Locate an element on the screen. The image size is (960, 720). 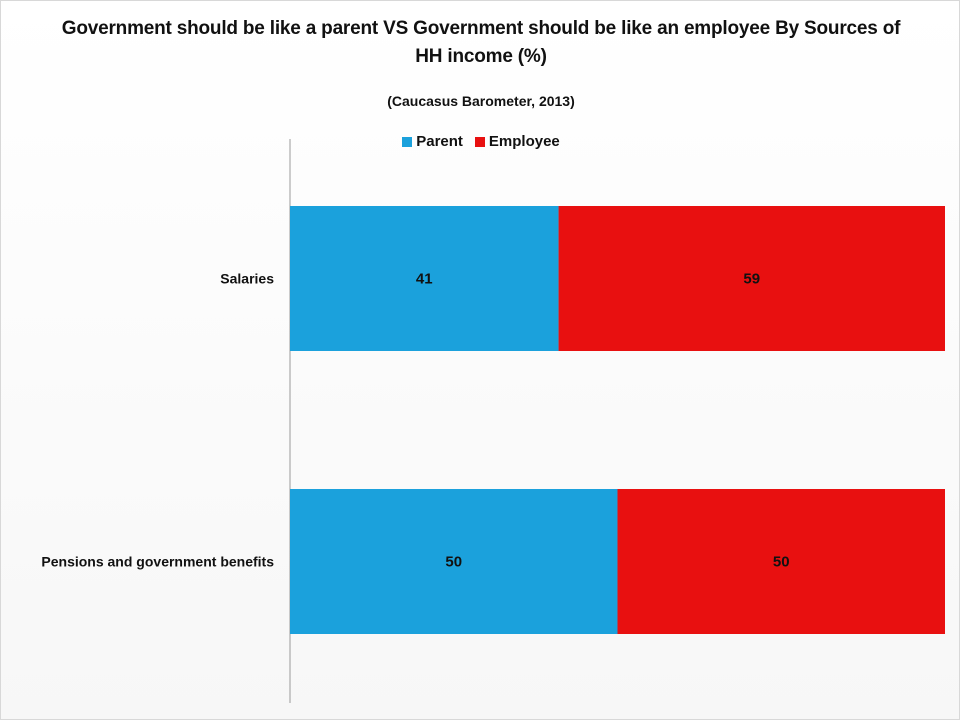
category-label-salaries: Salaries is located at coordinates (247, 279).